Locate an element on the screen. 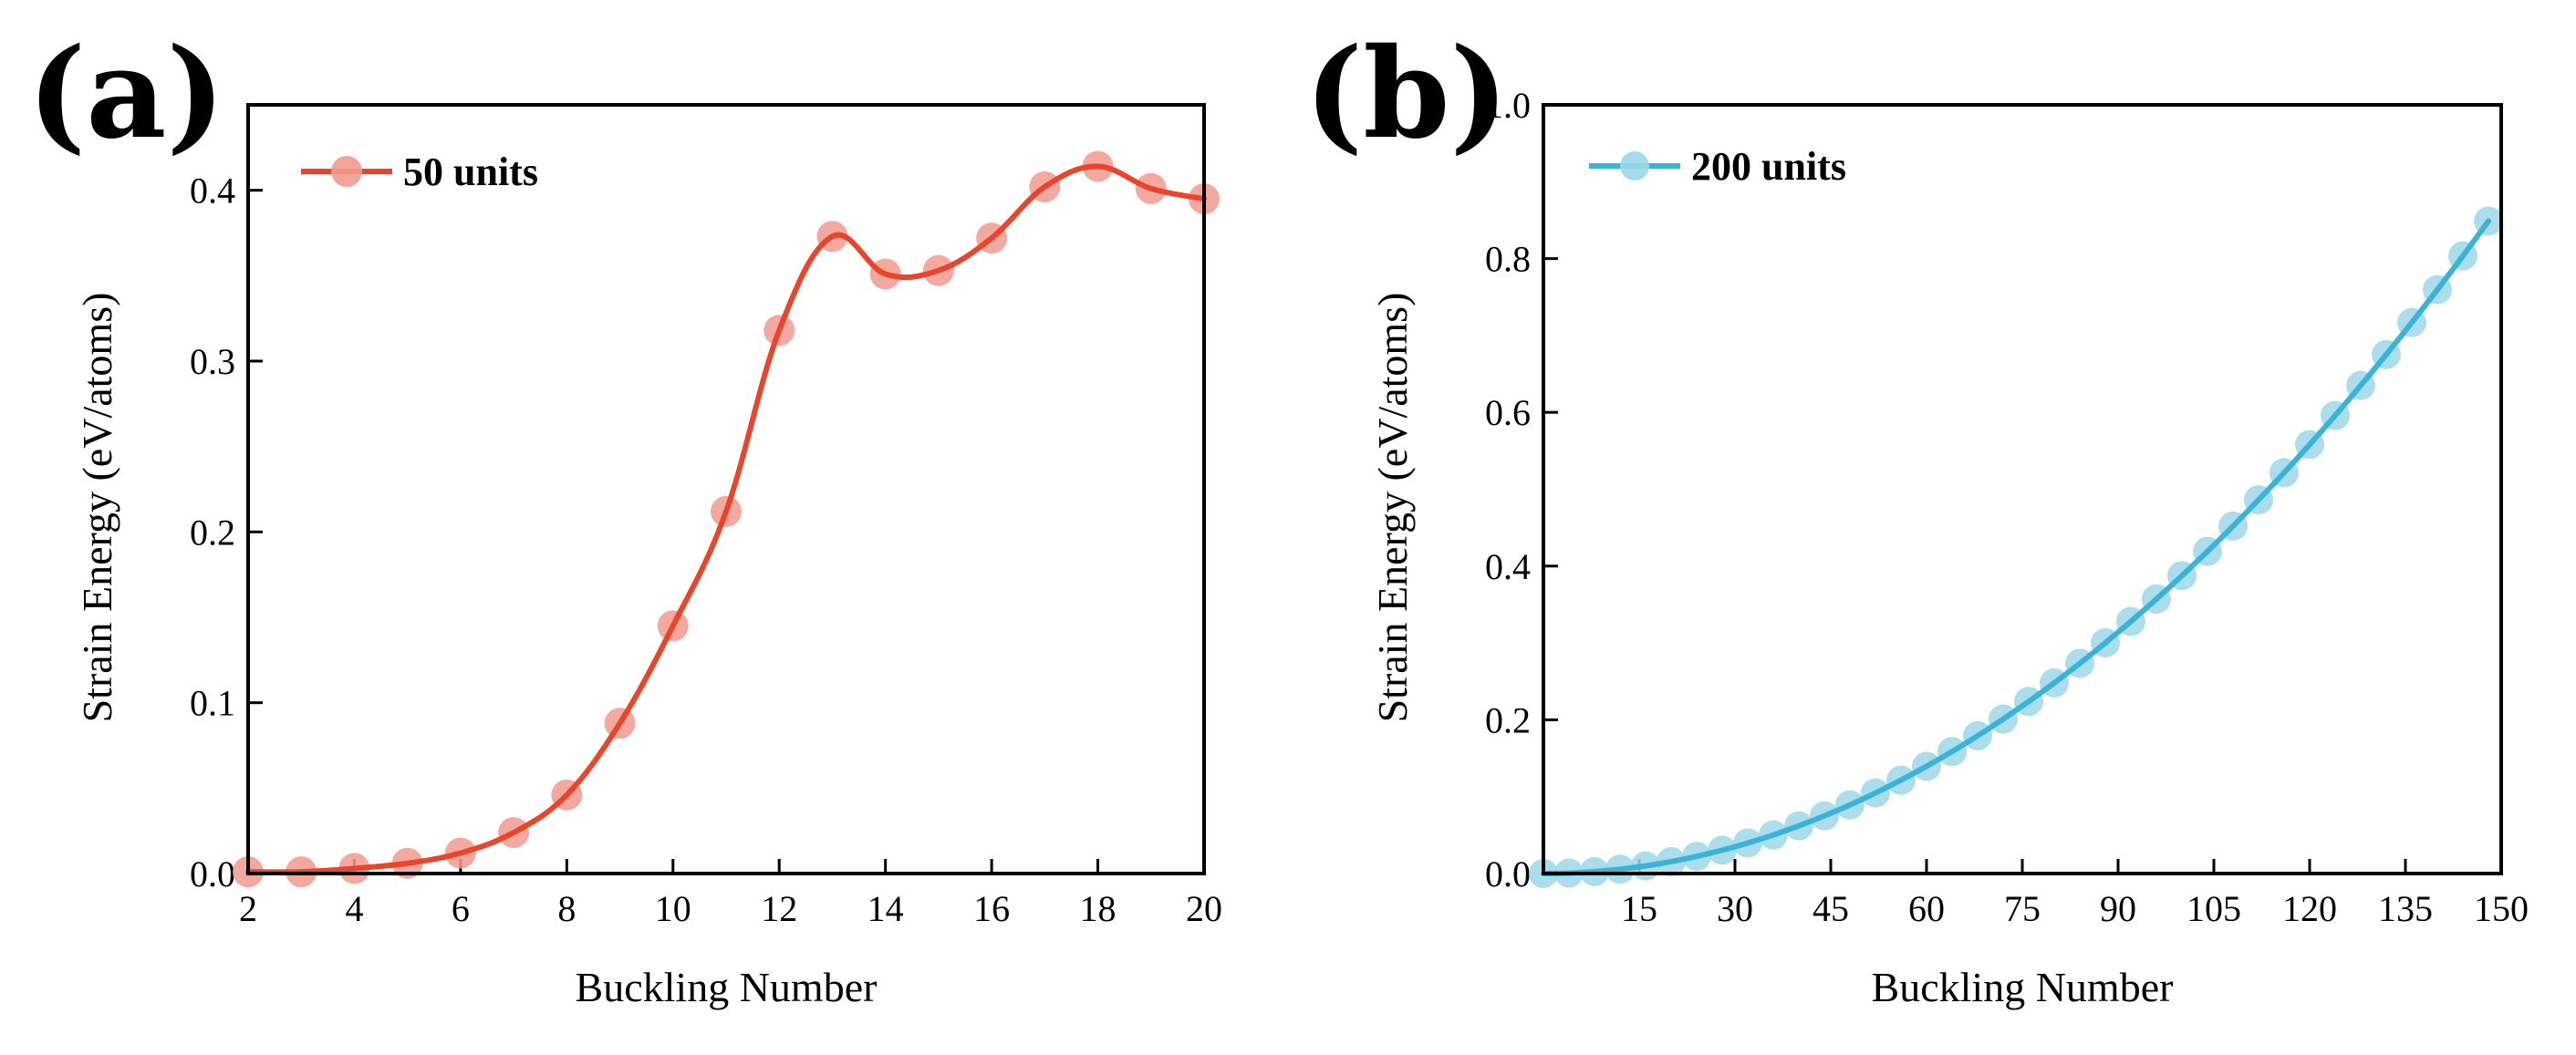 This screenshot has width=2576, height=1055. panel-b-y-tick-label-1: 0.2 is located at coordinates (1508, 719).